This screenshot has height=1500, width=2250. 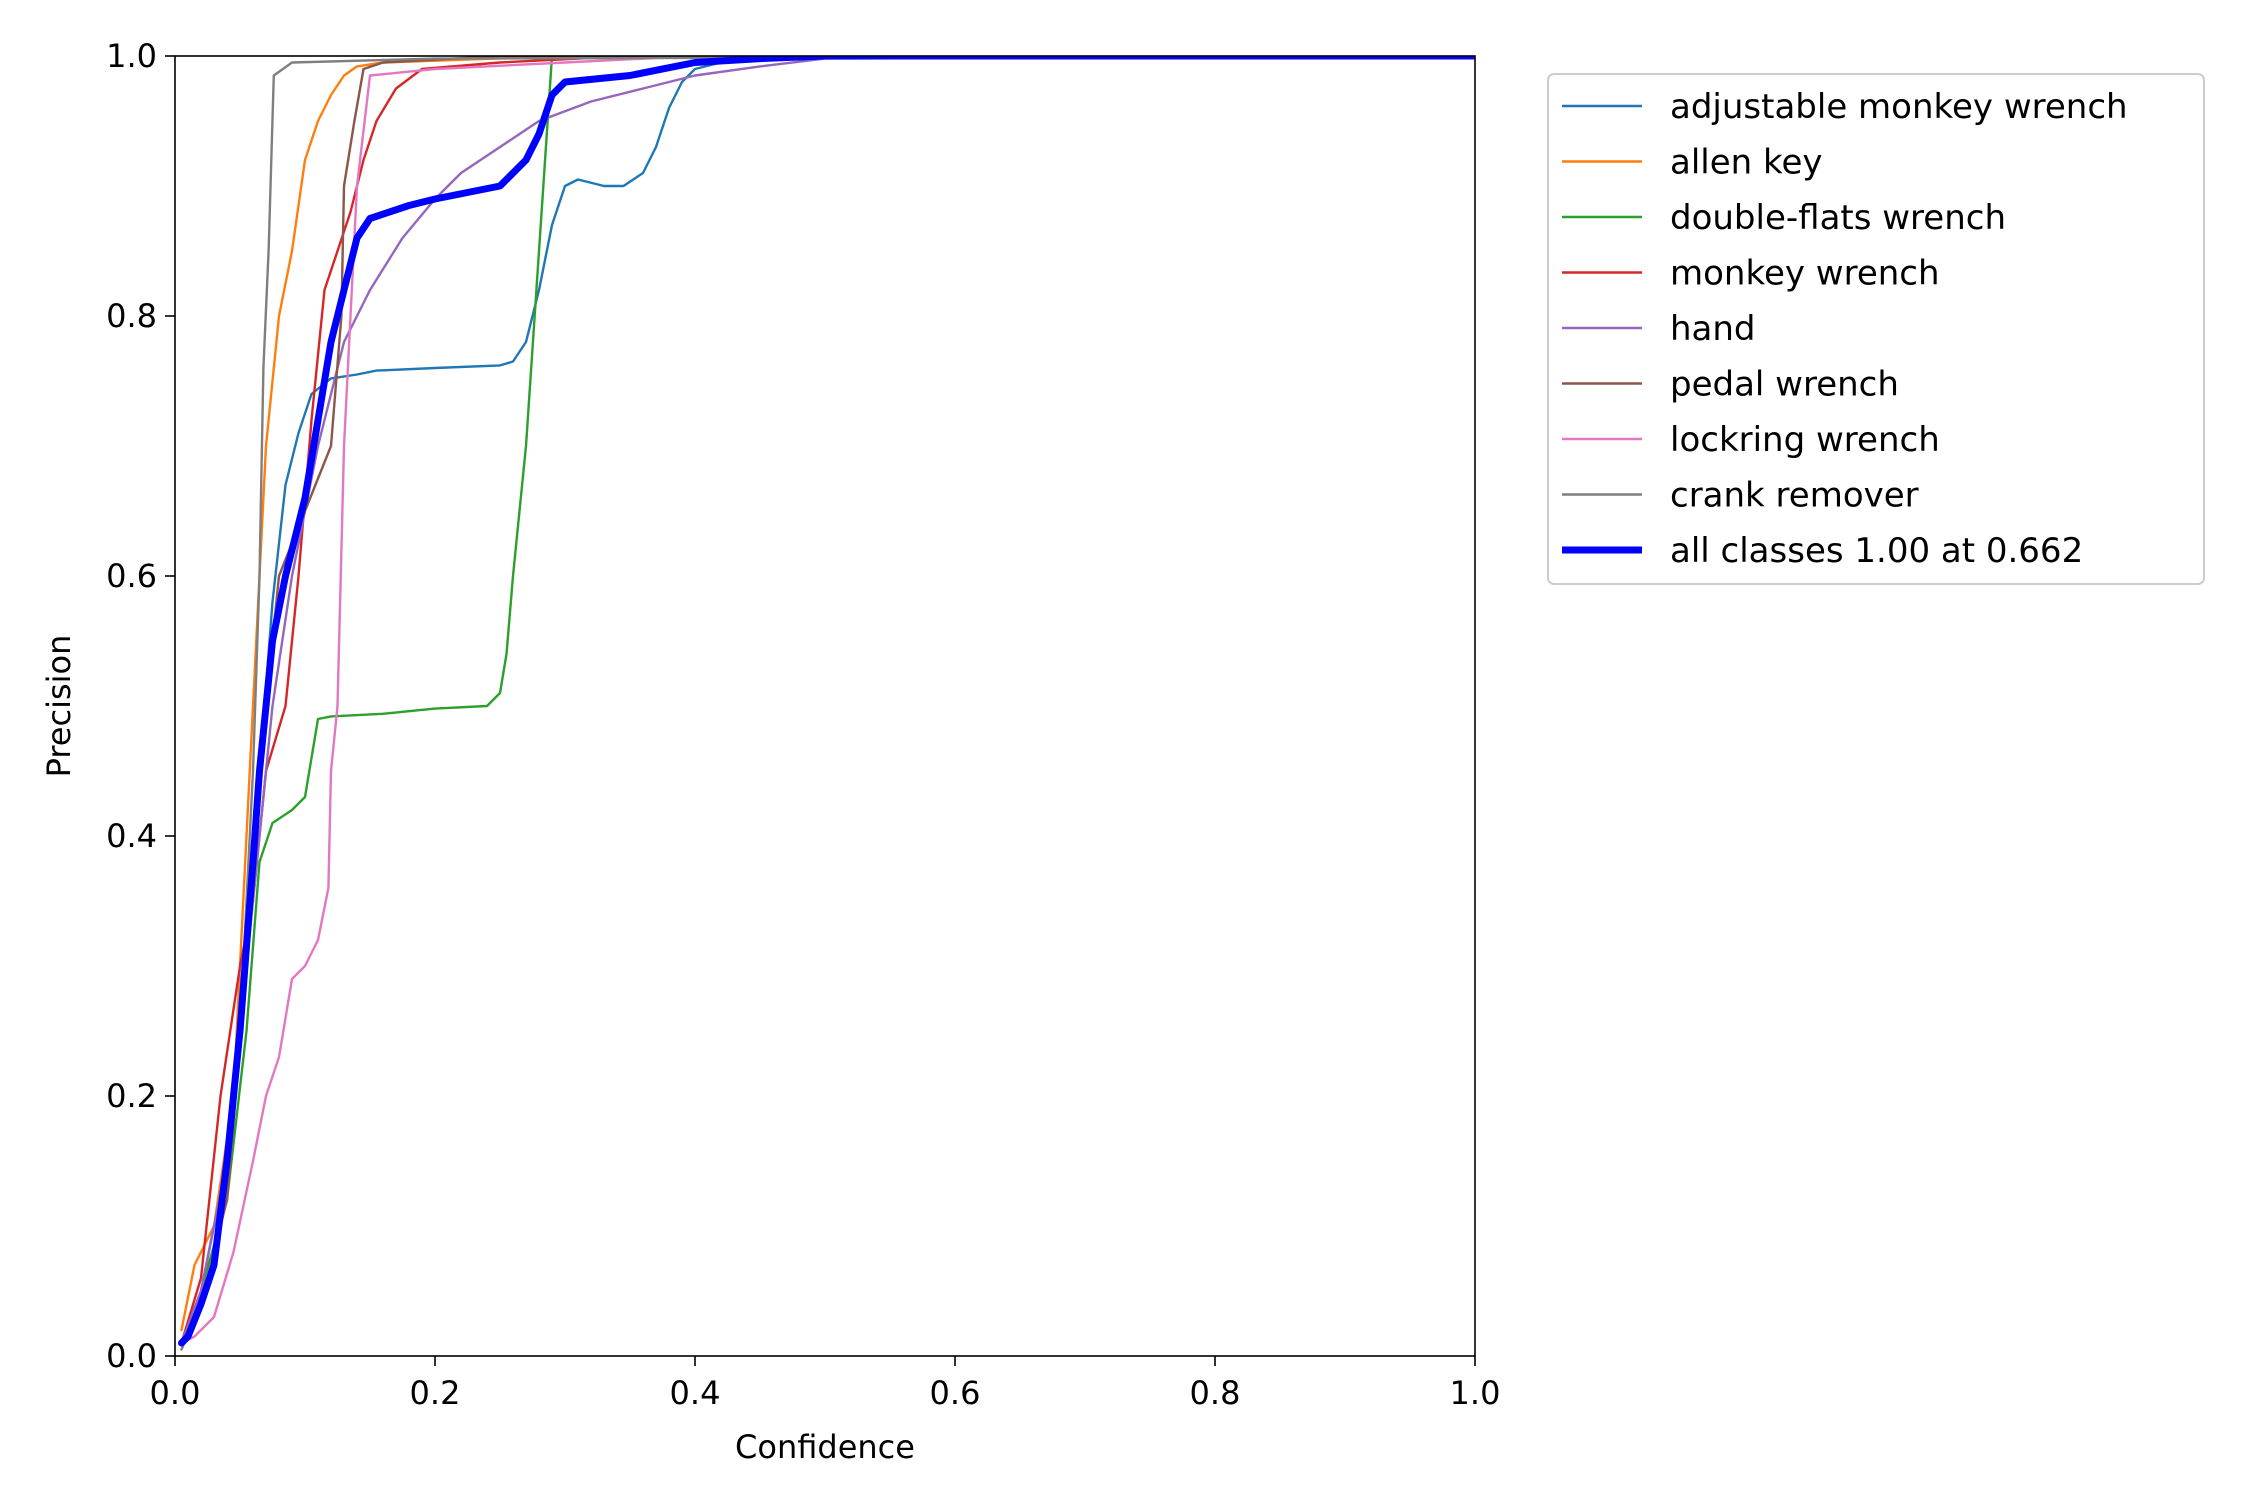 What do you see at coordinates (695, 1393) in the screenshot?
I see `x-tick-label: 0.4` at bounding box center [695, 1393].